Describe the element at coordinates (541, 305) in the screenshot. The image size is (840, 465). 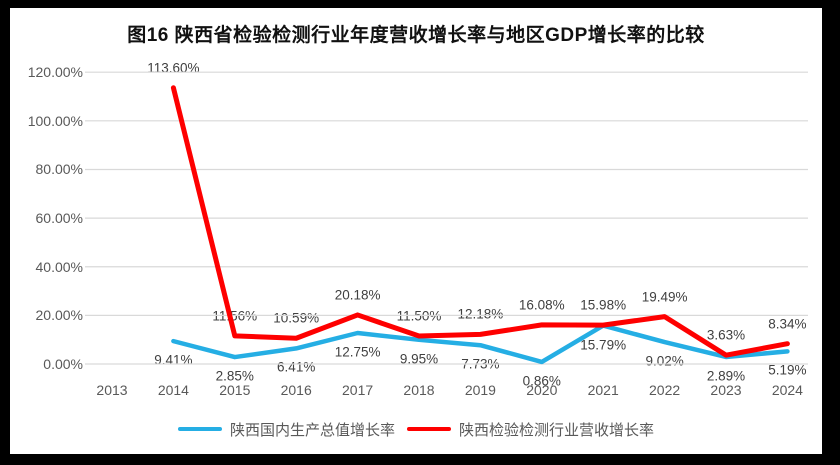
I see `data-label: 16.08%` at that location.